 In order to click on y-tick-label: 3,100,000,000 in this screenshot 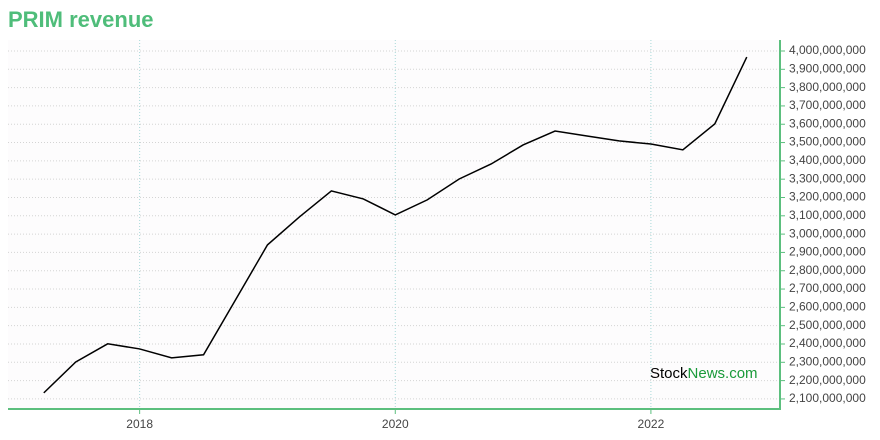, I will do `click(827, 215)`.